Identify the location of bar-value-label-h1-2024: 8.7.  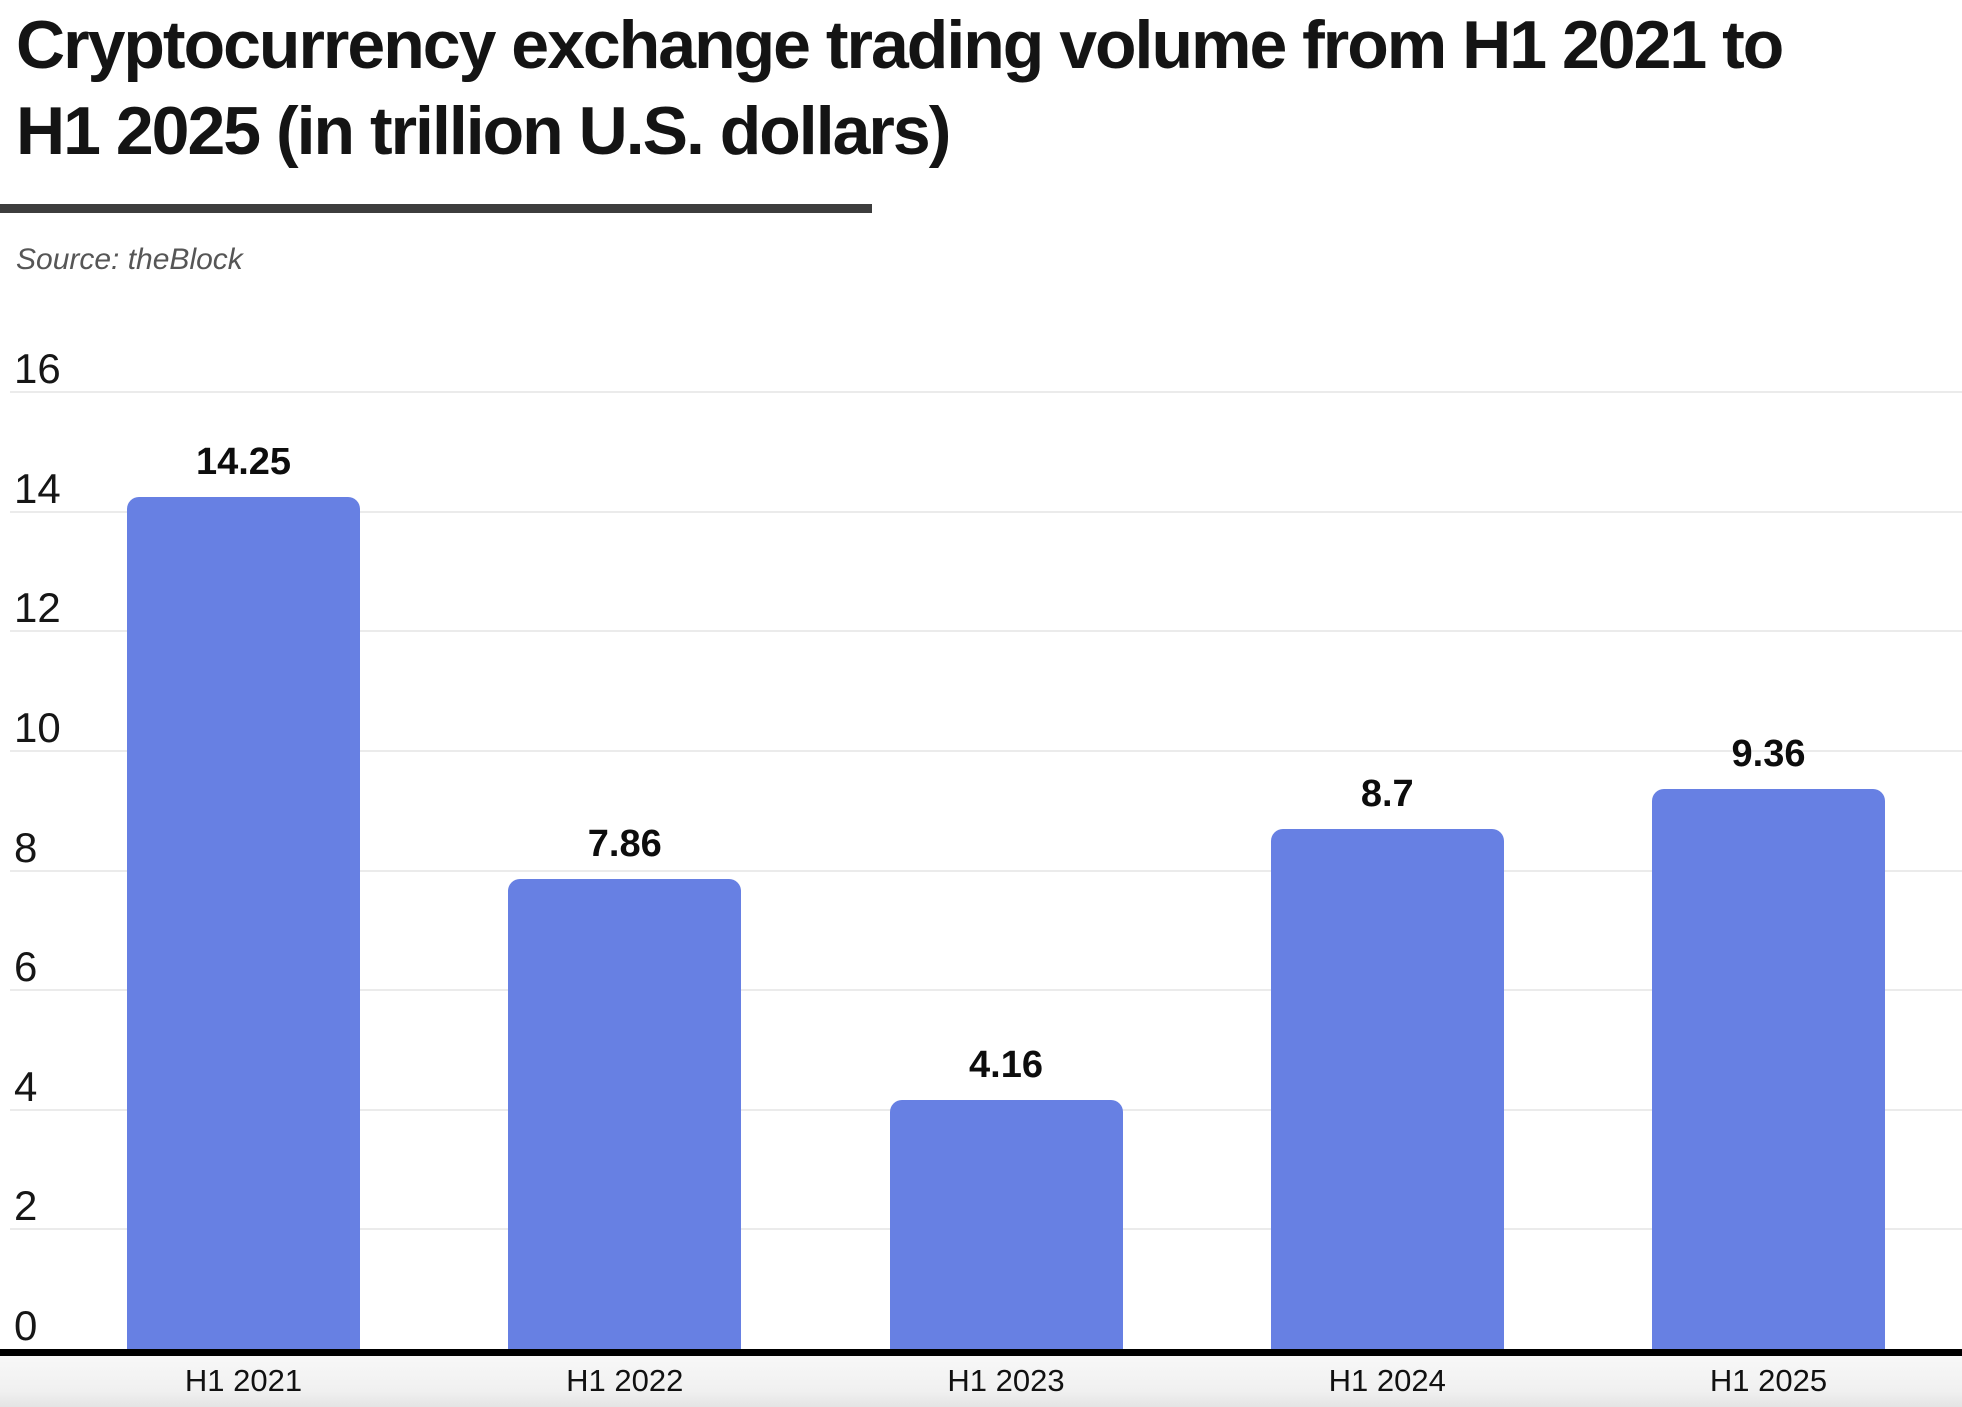
(1387, 793).